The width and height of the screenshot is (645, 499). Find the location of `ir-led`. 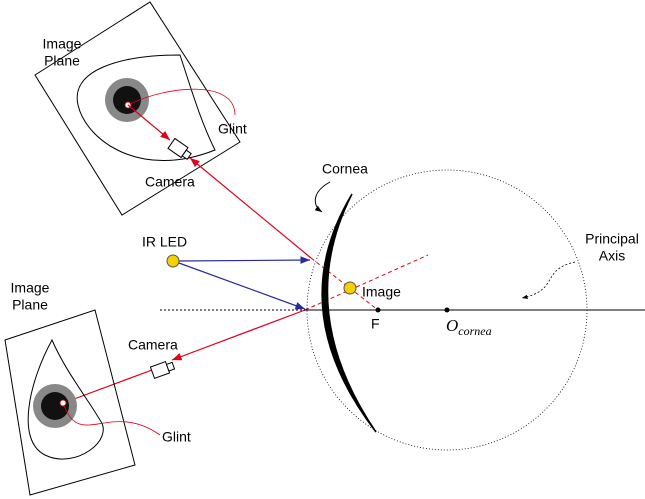

ir-led is located at coordinates (173, 261).